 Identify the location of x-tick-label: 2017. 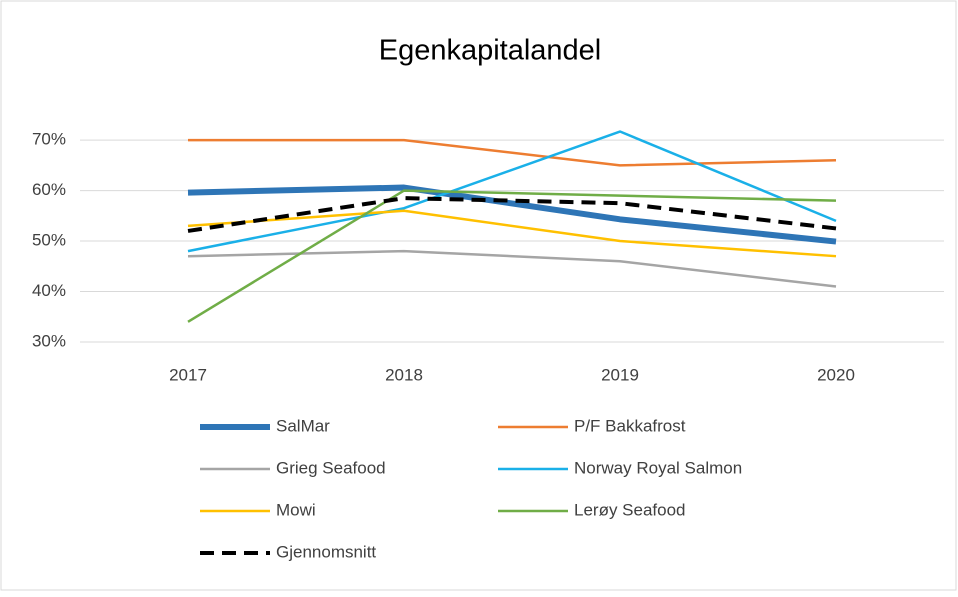
(188, 374).